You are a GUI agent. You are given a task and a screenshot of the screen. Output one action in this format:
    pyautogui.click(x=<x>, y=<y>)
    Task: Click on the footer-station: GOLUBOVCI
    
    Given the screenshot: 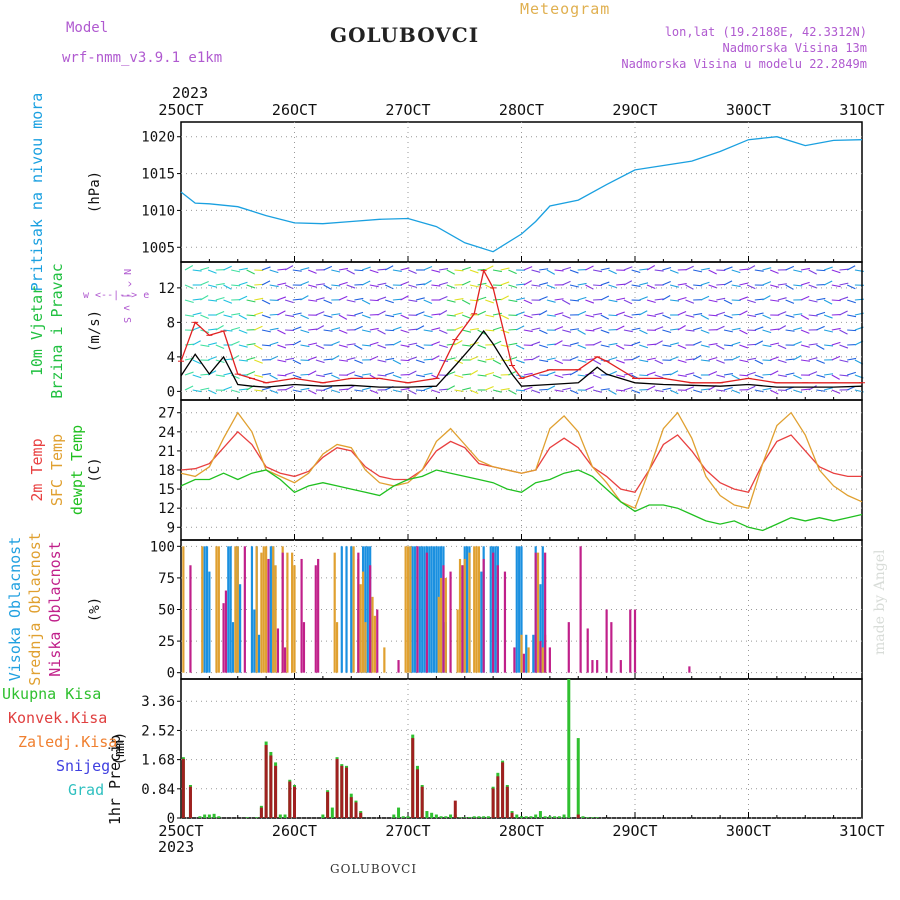 What is the action you would take?
    pyautogui.click(x=374, y=869)
    